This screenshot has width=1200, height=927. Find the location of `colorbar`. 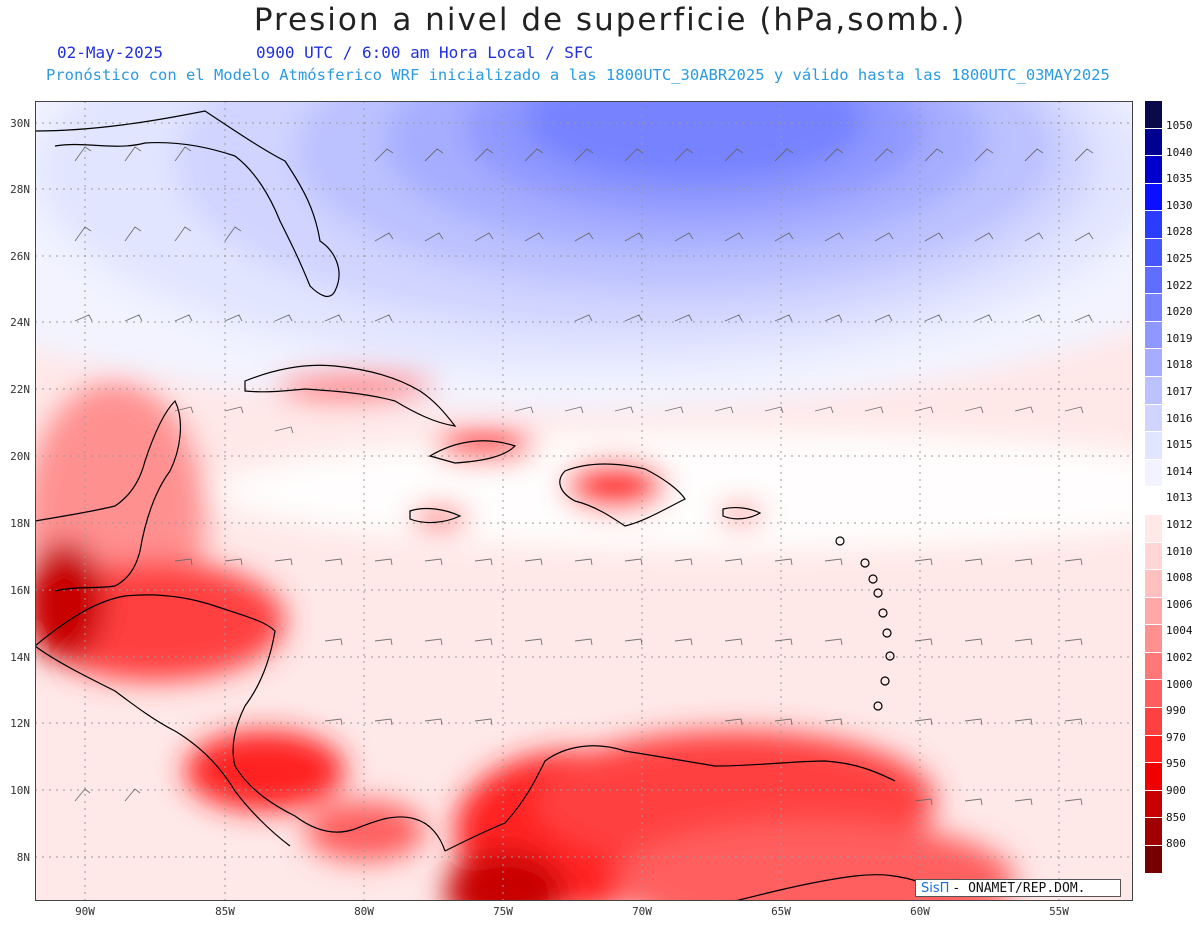

colorbar is located at coordinates (1153, 487).